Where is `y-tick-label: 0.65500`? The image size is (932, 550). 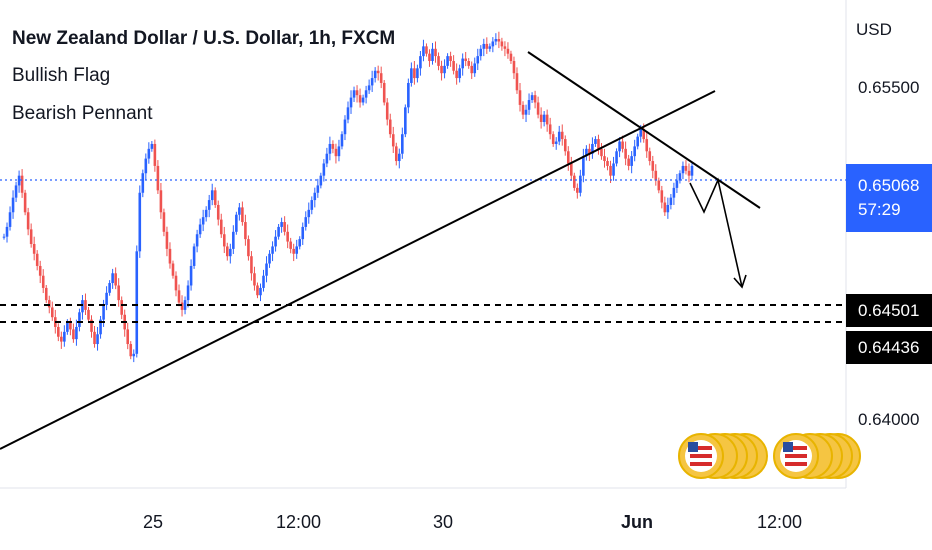 y-tick-label: 0.65500 is located at coordinates (889, 87).